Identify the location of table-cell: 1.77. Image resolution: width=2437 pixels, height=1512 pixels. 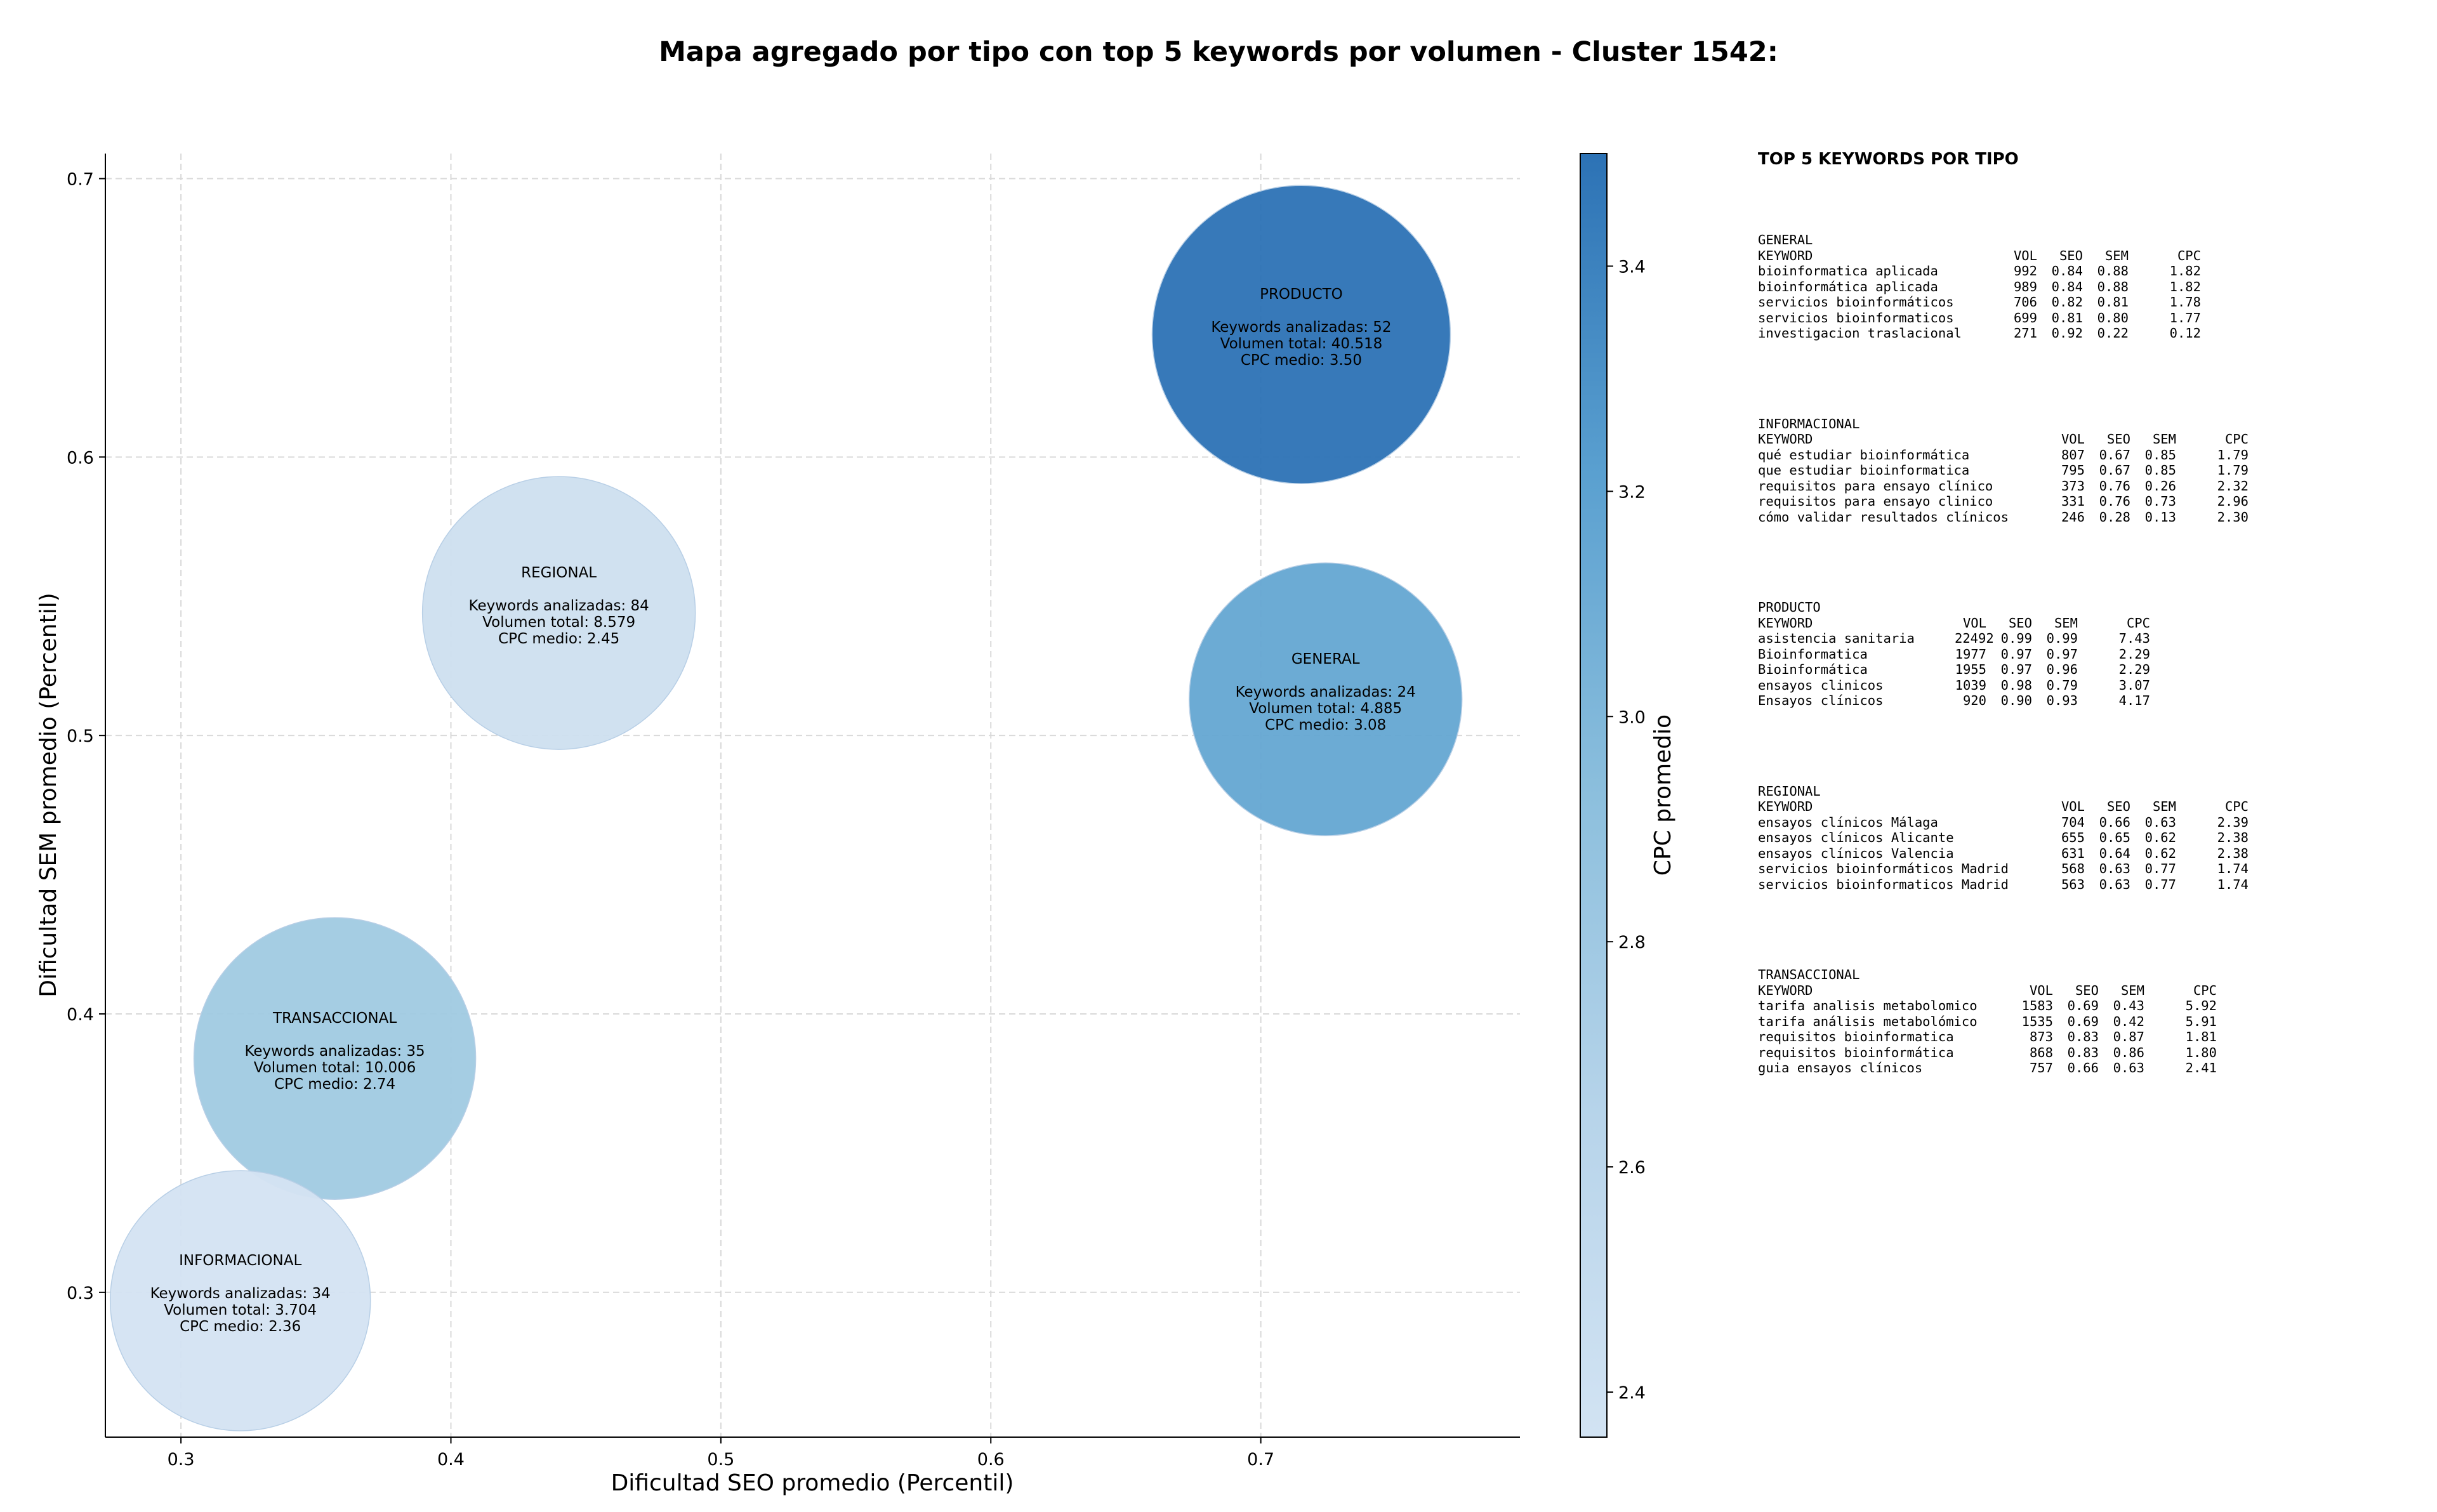
(2185, 318).